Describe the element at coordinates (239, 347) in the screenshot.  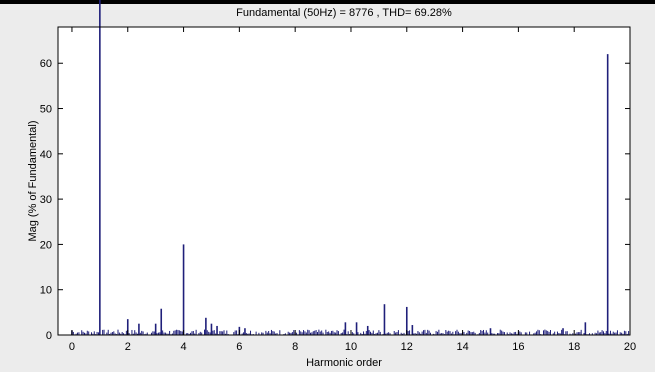
I see `x-tick-label: 6` at that location.